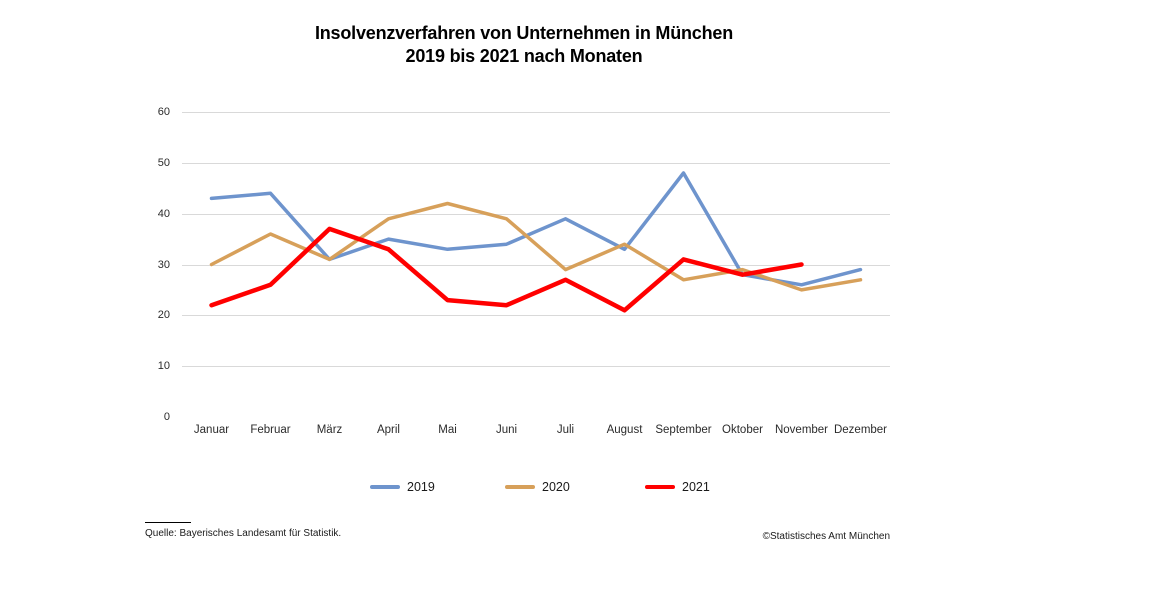 This screenshot has width=1165, height=591. I want to click on x-tick-label-september: September, so click(683, 430).